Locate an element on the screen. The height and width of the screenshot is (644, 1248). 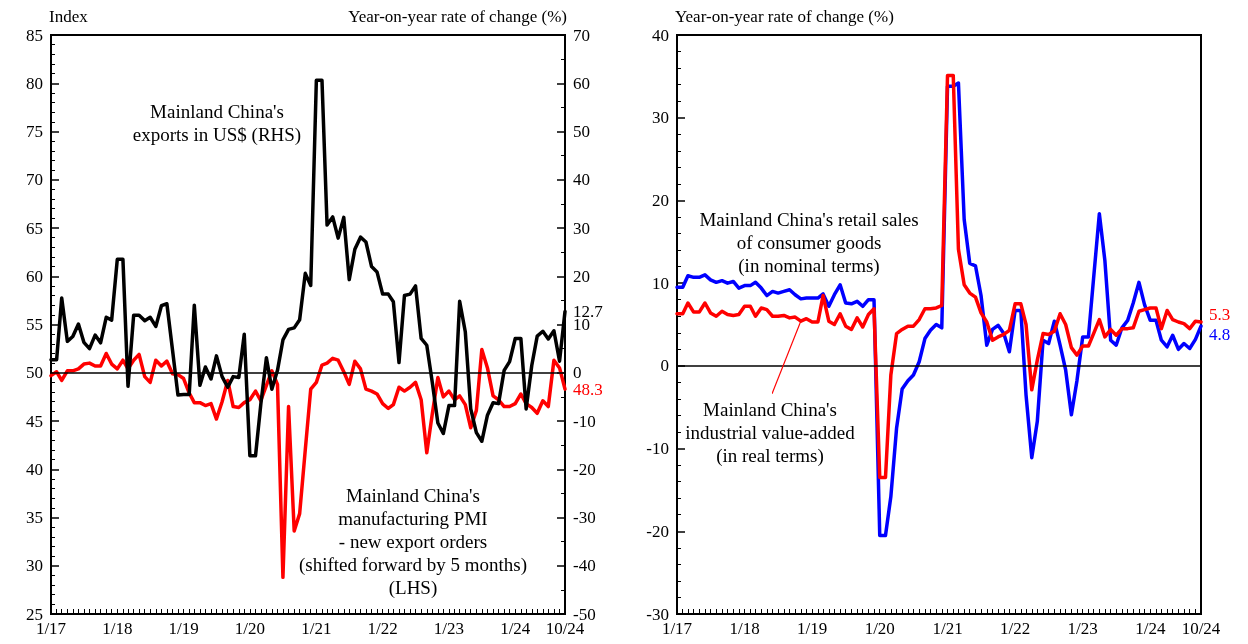
y-tick-label: 70 is located at coordinates (34, 180).